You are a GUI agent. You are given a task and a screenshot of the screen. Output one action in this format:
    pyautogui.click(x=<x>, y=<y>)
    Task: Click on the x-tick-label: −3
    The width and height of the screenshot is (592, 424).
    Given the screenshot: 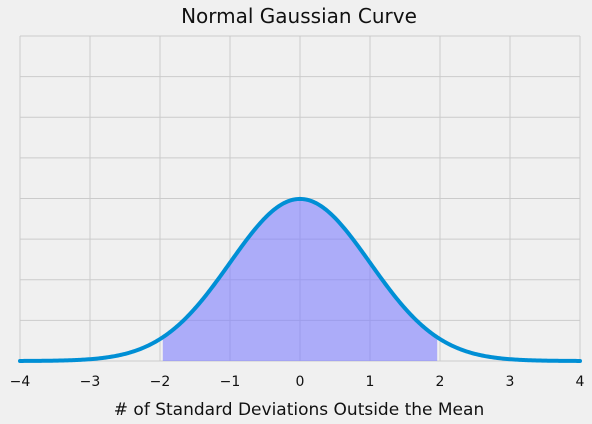 What is the action you would take?
    pyautogui.click(x=90, y=382)
    